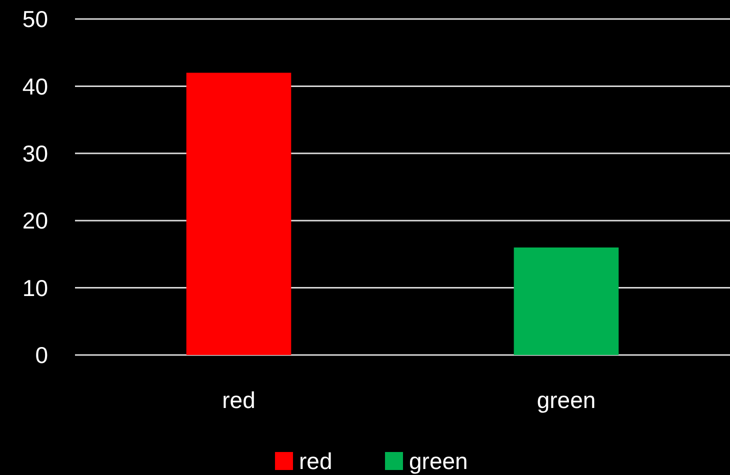 The height and width of the screenshot is (475, 730). I want to click on y-tick-label: 30, so click(35, 153).